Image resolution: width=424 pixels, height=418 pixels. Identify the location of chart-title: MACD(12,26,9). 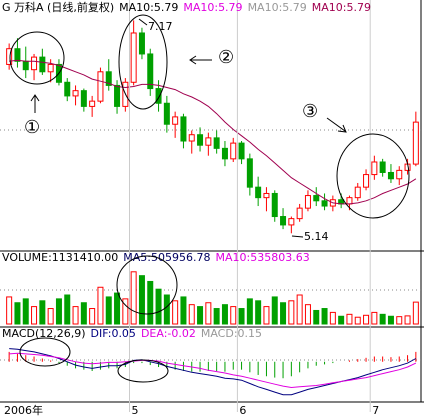
(44, 333).